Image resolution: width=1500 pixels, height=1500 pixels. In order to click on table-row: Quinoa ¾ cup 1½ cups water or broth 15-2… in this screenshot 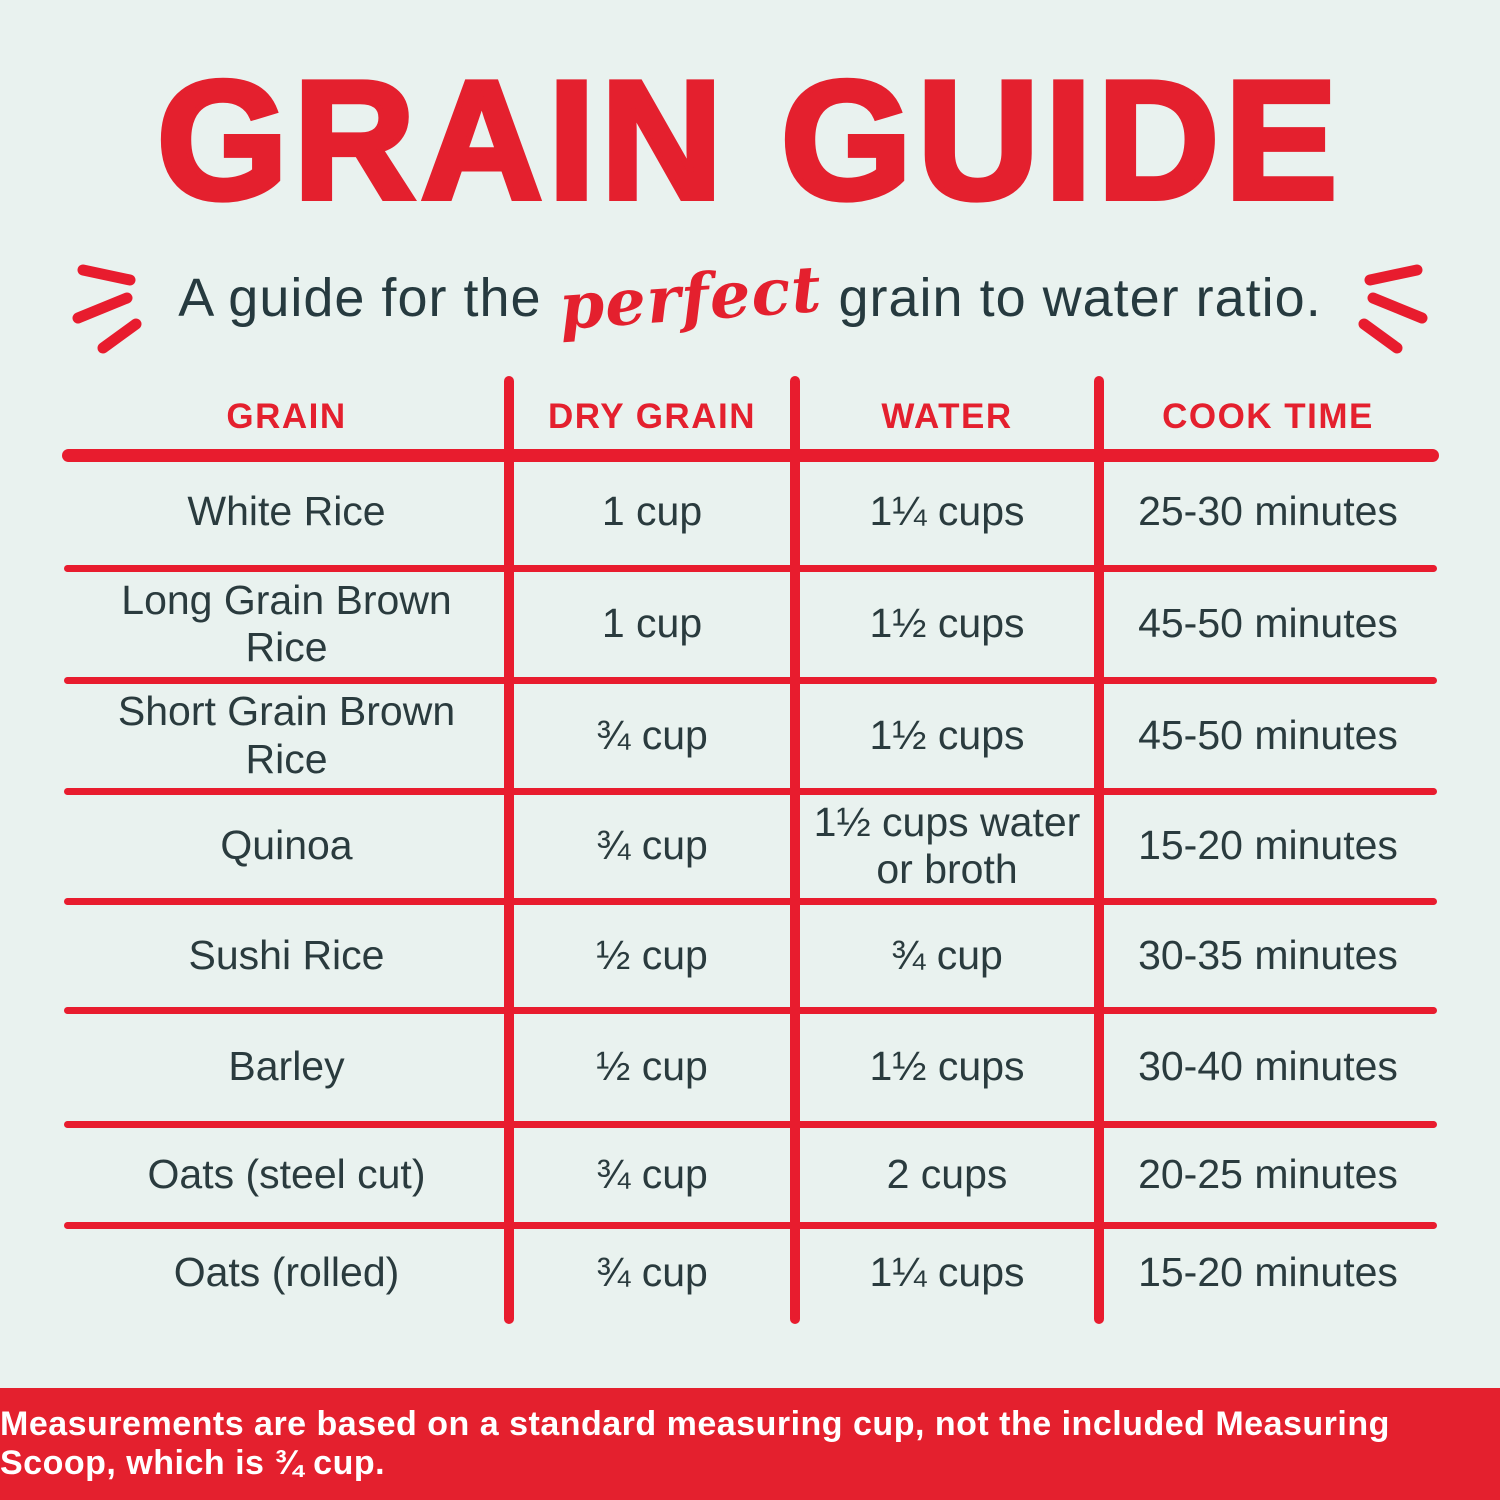, I will do `click(750, 846)`.